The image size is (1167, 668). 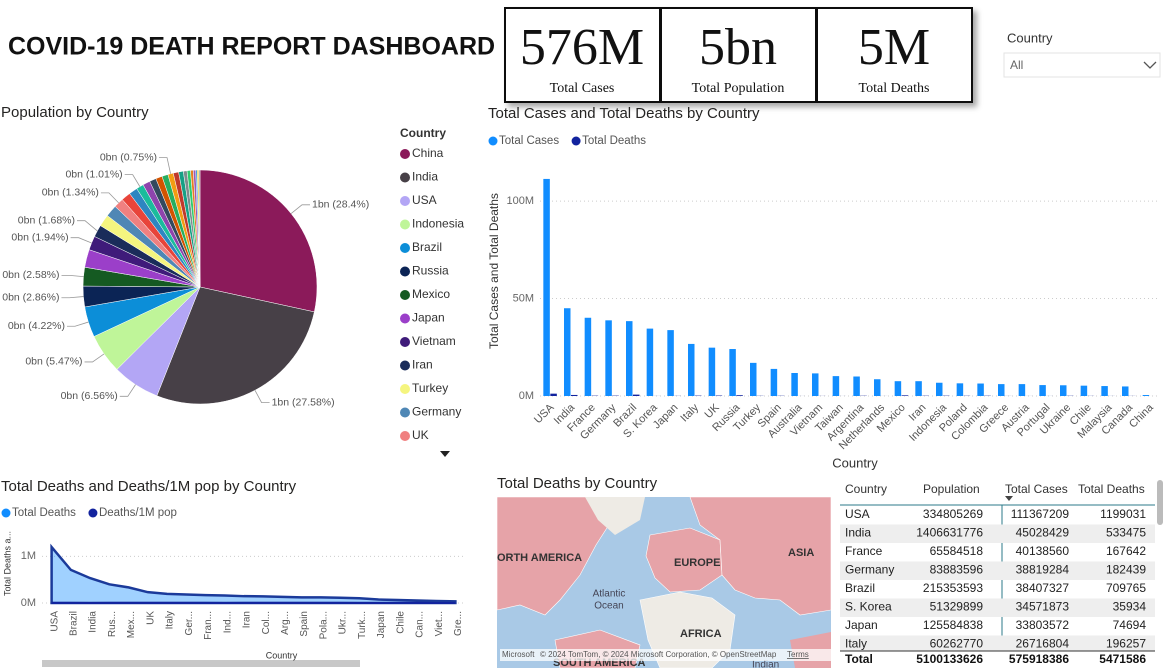 I want to click on table-total: Total, so click(x=859, y=659).